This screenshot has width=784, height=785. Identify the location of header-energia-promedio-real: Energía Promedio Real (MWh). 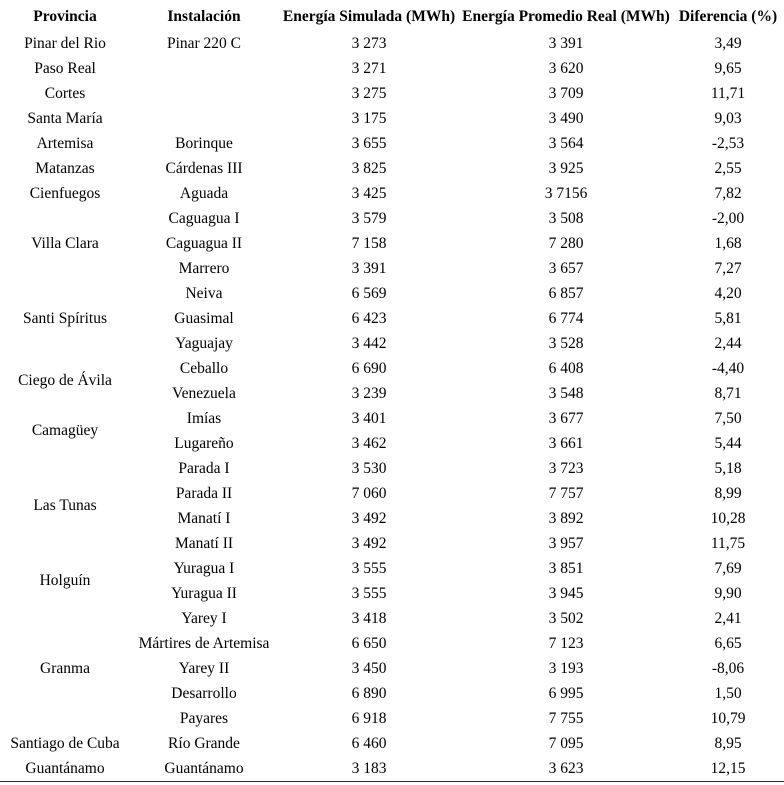
(566, 16).